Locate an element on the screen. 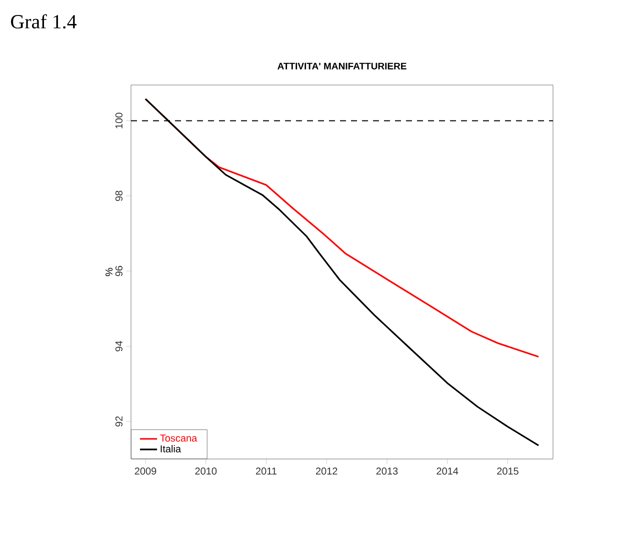 The image size is (639, 533). text: Graf 1.4 is located at coordinates (44, 21).